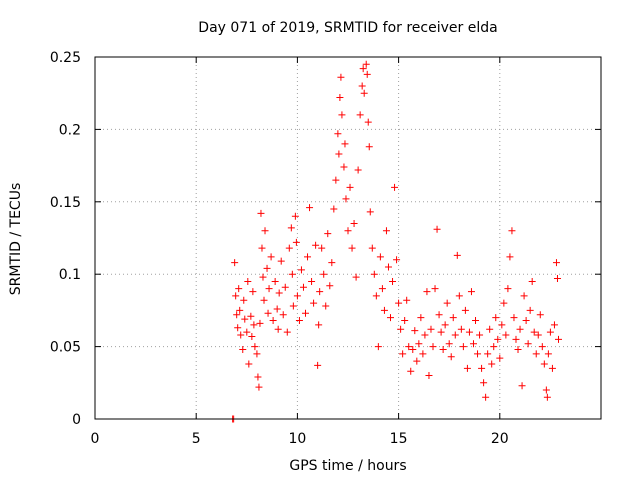  Describe the element at coordinates (500, 439) in the screenshot. I see `x-tick-label: 20` at that location.